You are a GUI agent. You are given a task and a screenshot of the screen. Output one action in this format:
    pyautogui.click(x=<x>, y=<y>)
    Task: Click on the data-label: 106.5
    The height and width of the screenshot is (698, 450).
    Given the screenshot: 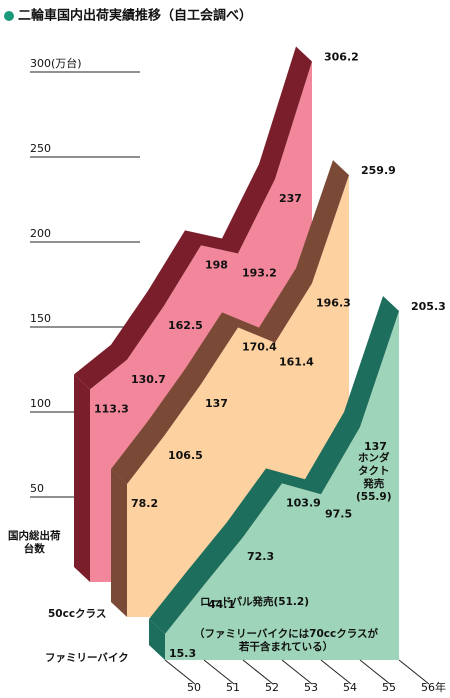 What is the action you would take?
    pyautogui.click(x=185, y=455)
    